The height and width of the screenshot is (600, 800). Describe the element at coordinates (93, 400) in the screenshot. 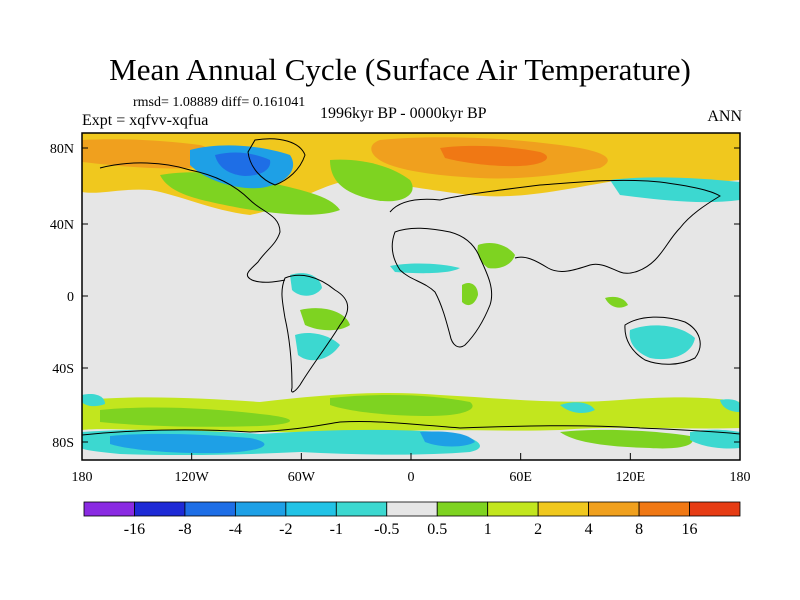

I see `southern-ocean-cyan-patch` at that location.